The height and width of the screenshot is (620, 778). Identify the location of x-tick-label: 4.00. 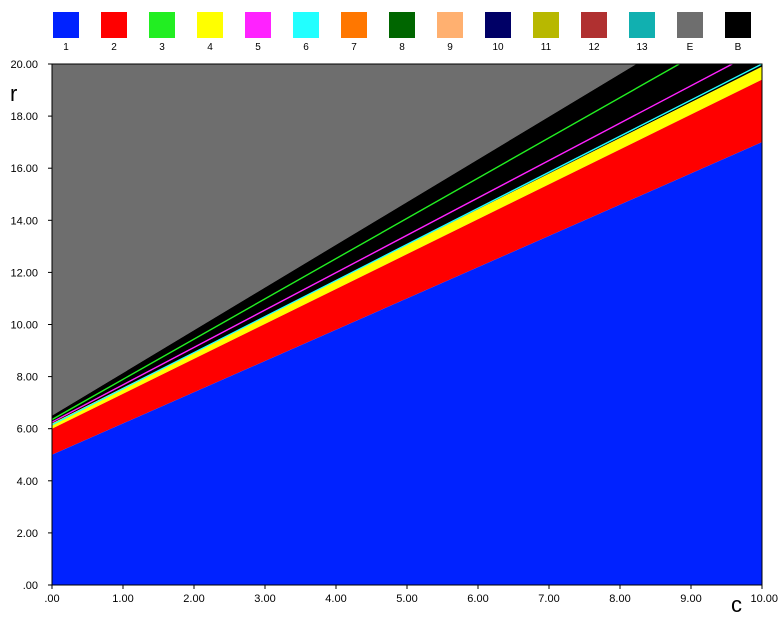
(335, 599).